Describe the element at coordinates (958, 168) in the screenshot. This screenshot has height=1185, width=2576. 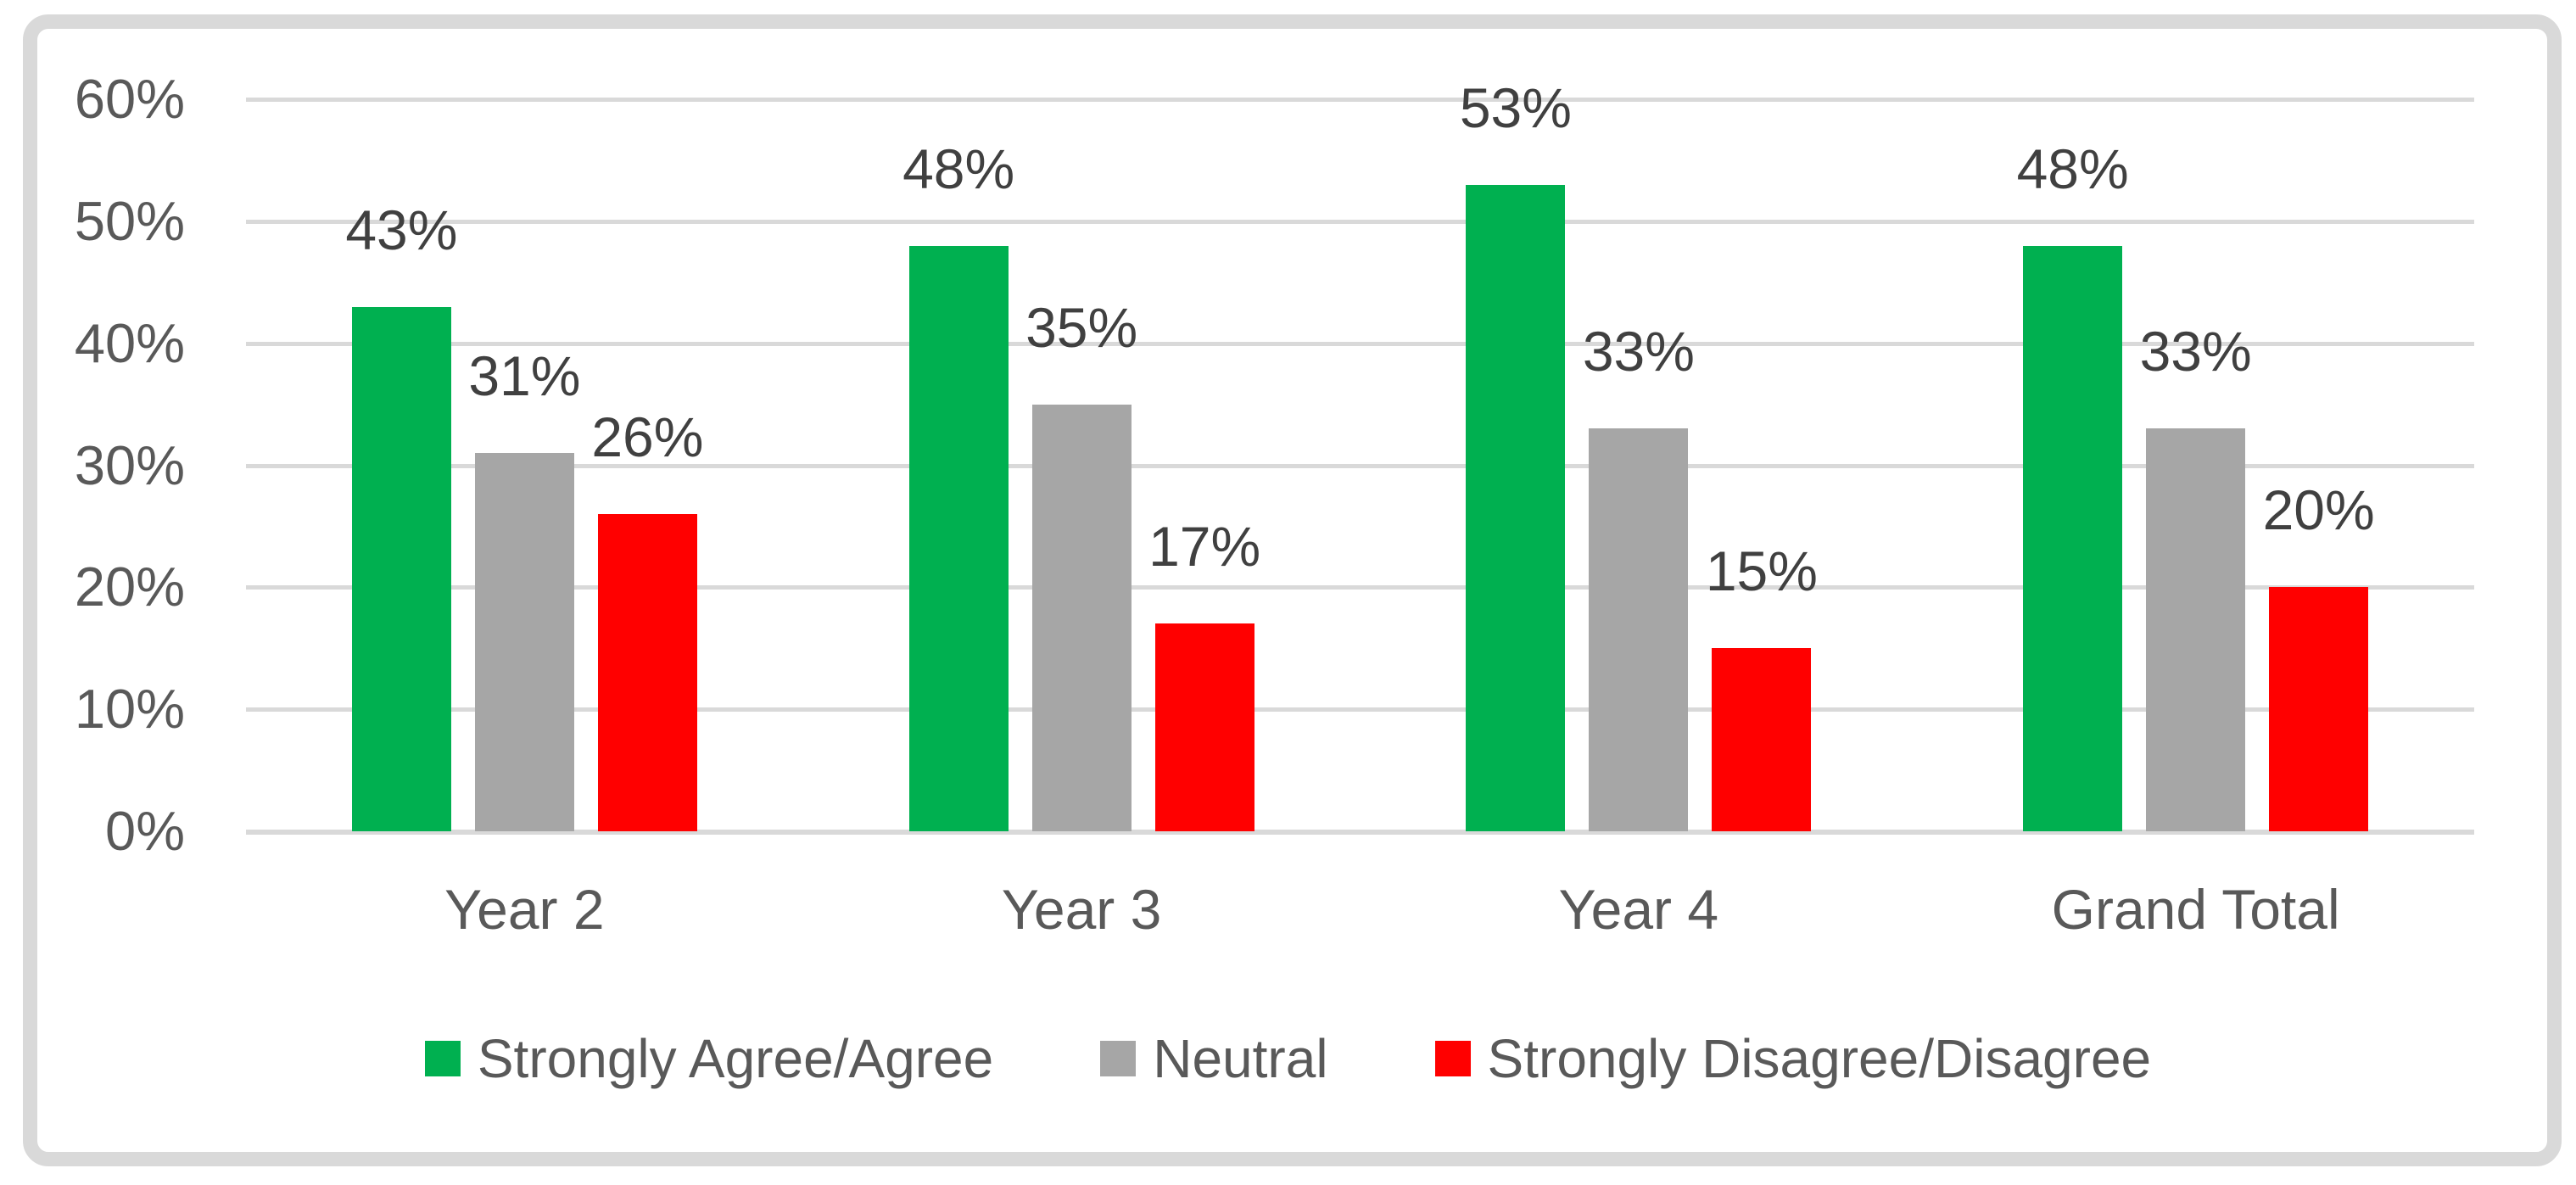
I see `data-label-year-3-strongly-agree-agree: 48%` at that location.